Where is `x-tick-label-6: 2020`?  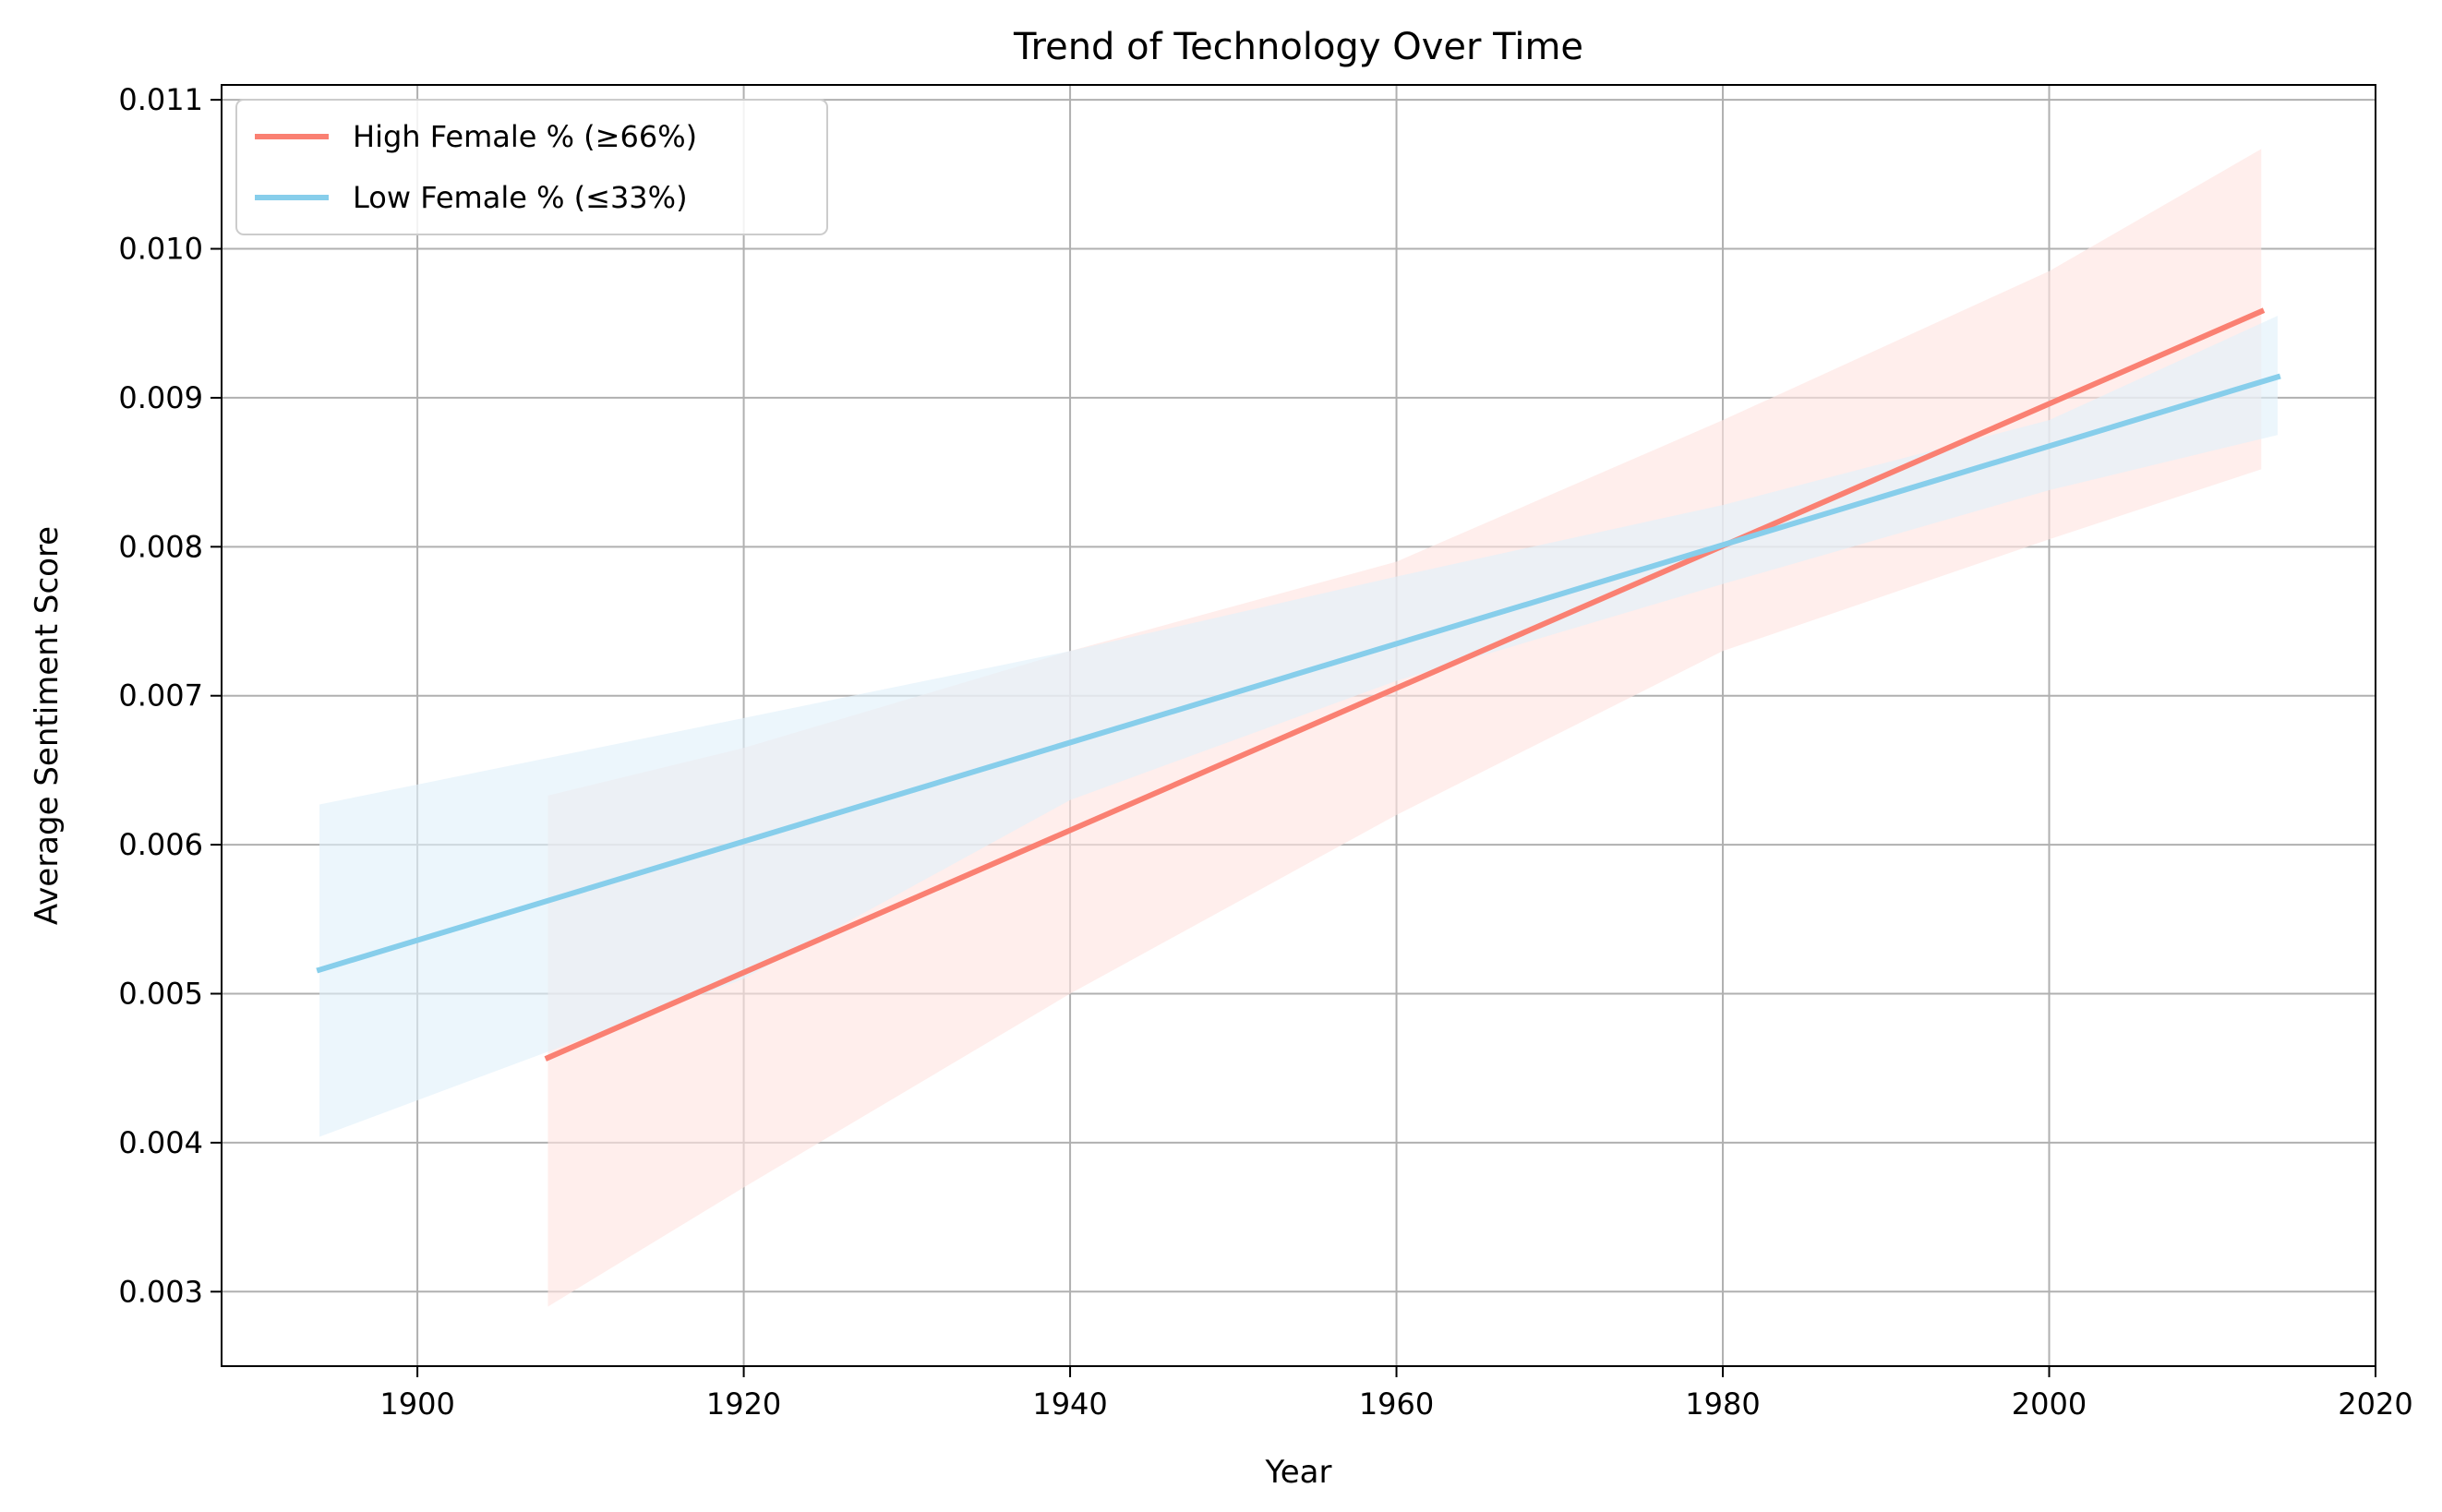 x-tick-label-6: 2020 is located at coordinates (2375, 1404).